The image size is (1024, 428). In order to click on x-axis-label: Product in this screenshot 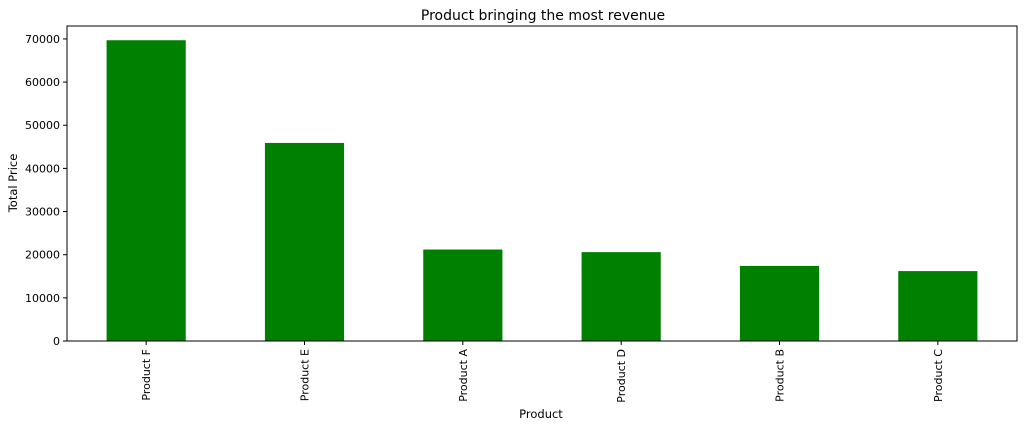, I will do `click(541, 414)`.